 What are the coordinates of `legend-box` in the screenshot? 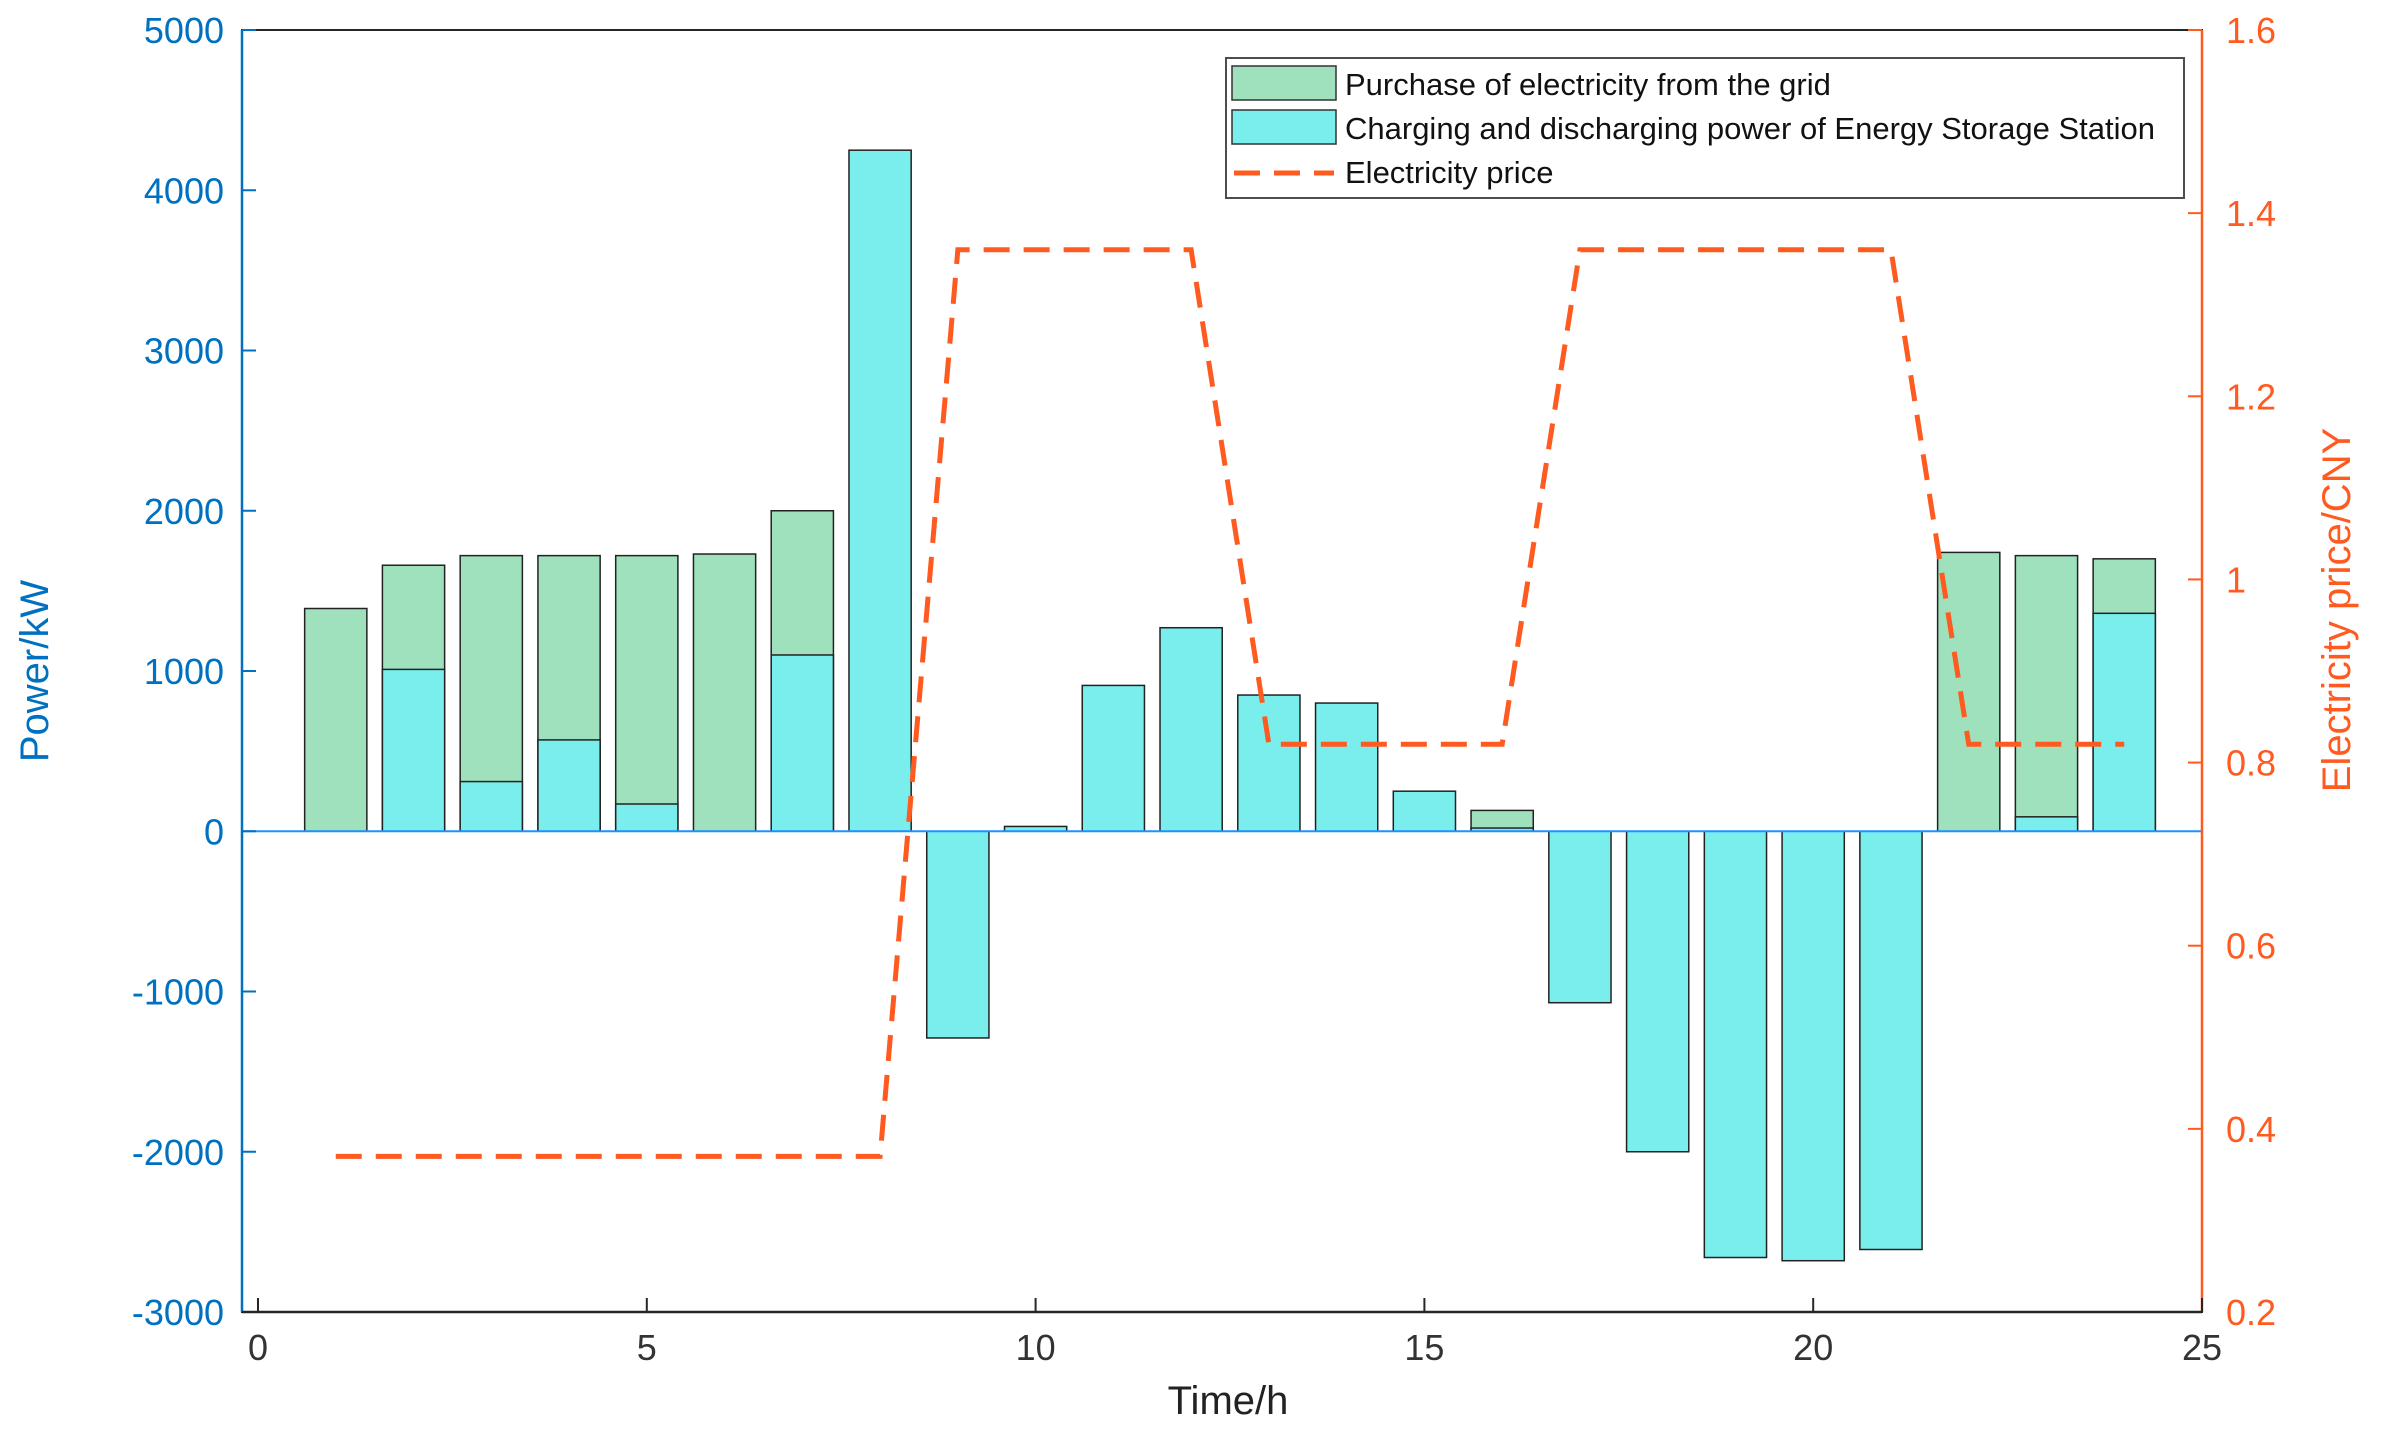 It's located at (1705, 128).